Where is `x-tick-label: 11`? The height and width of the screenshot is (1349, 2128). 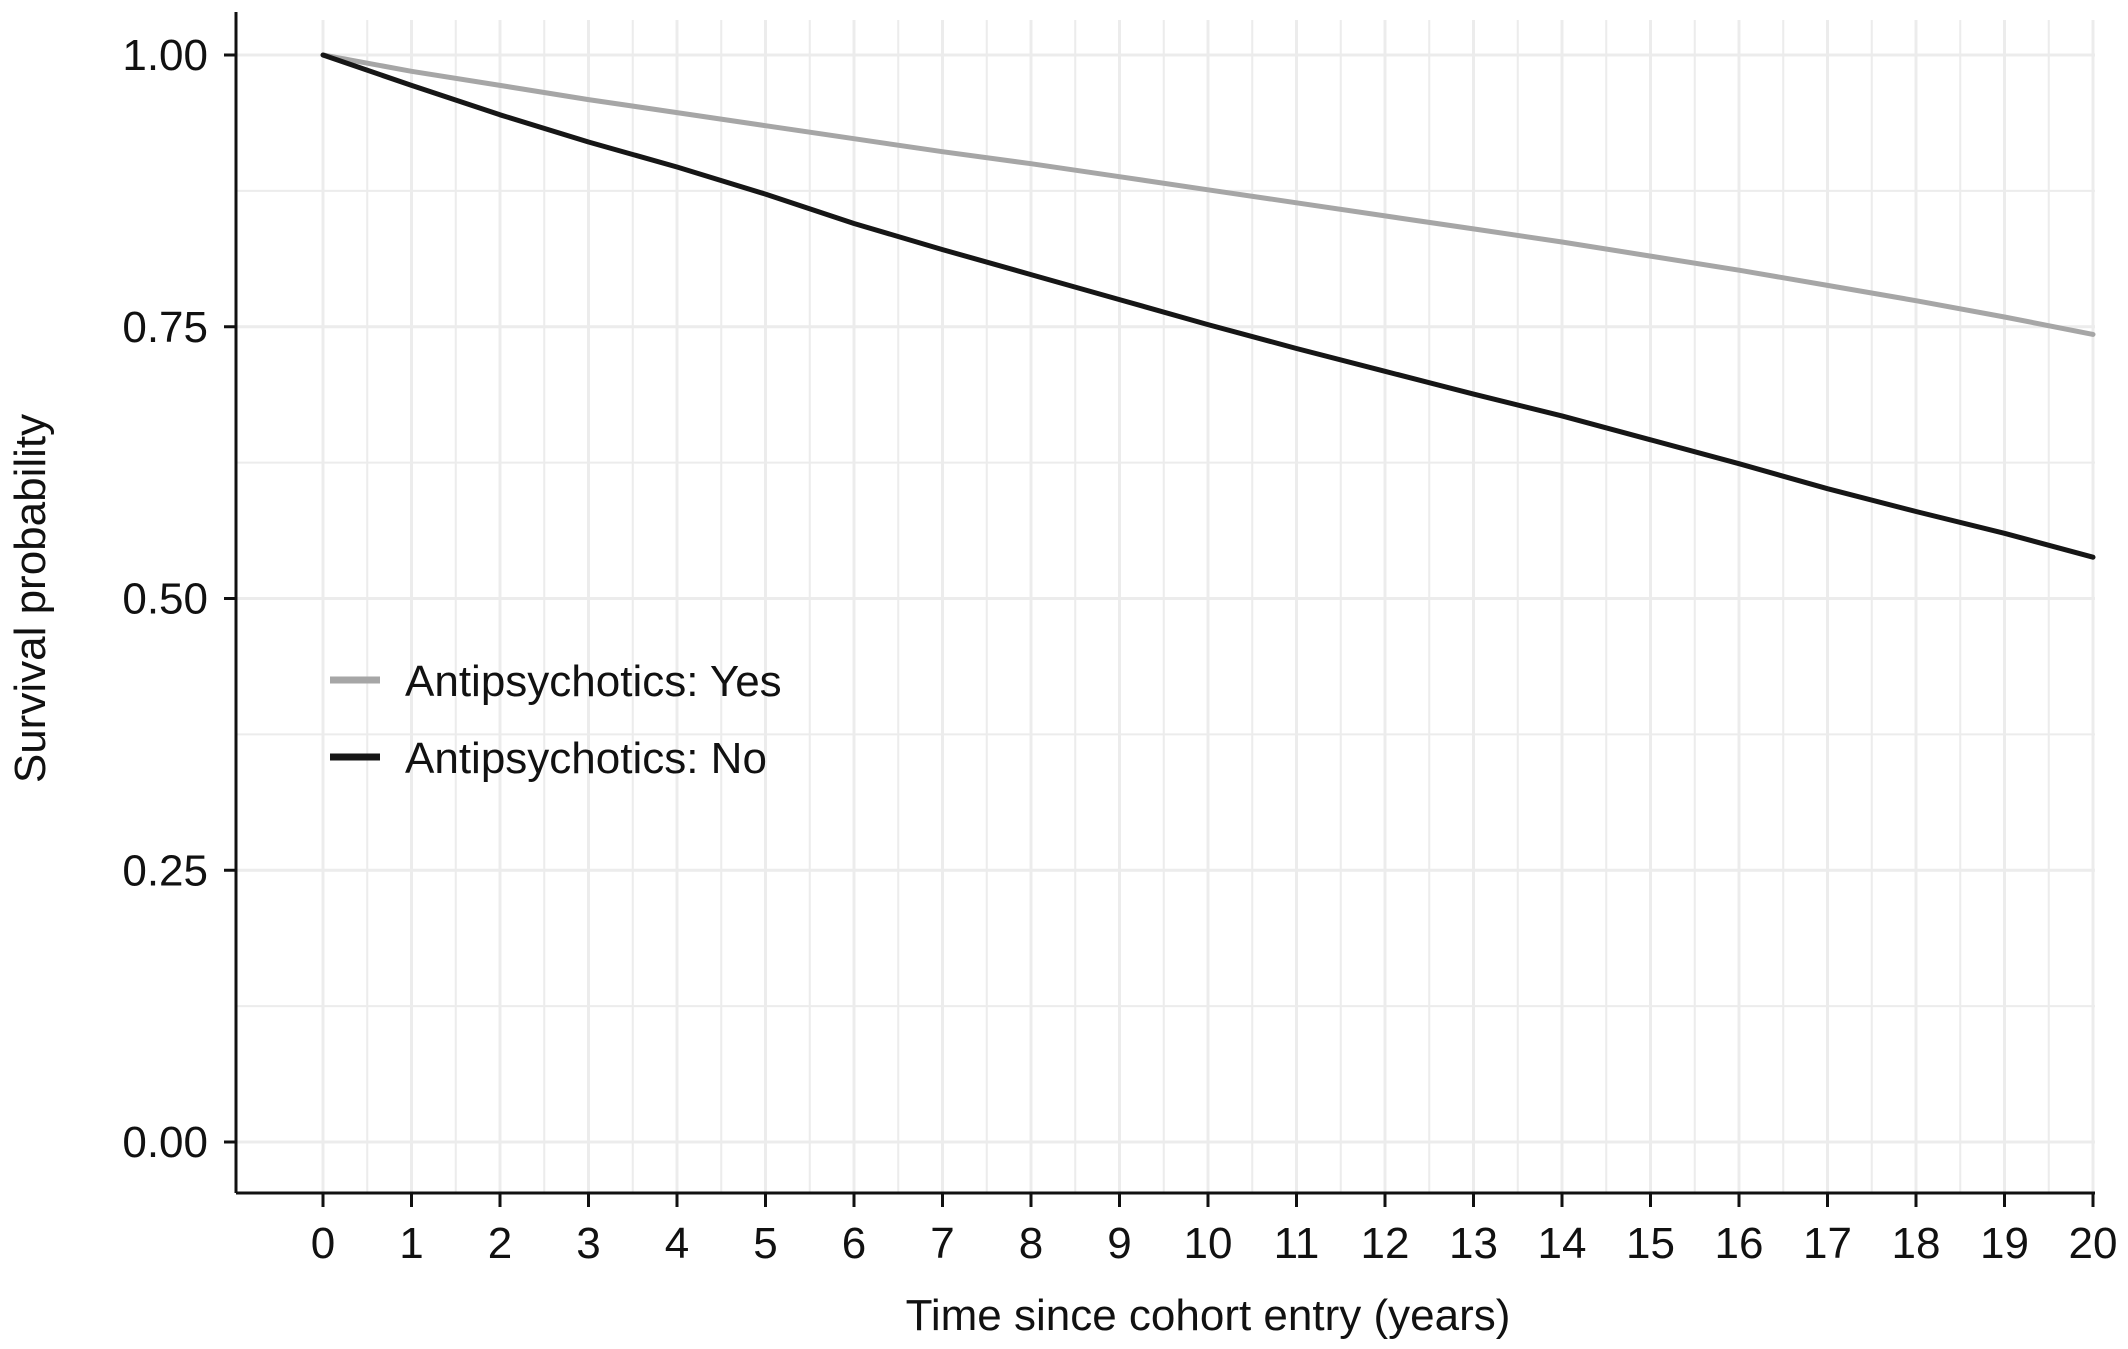 x-tick-label: 11 is located at coordinates (1297, 1243).